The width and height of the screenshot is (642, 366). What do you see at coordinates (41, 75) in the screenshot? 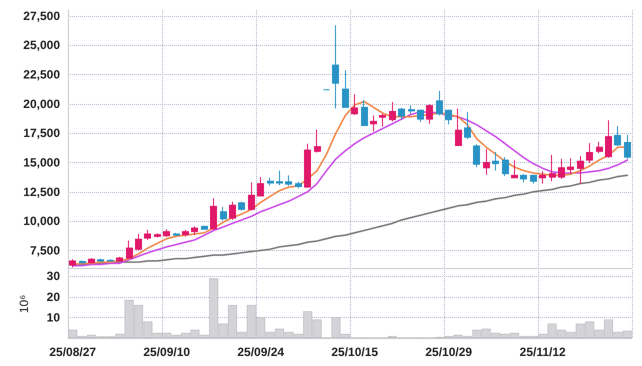
I see `y-tick-label: 22,500` at bounding box center [41, 75].